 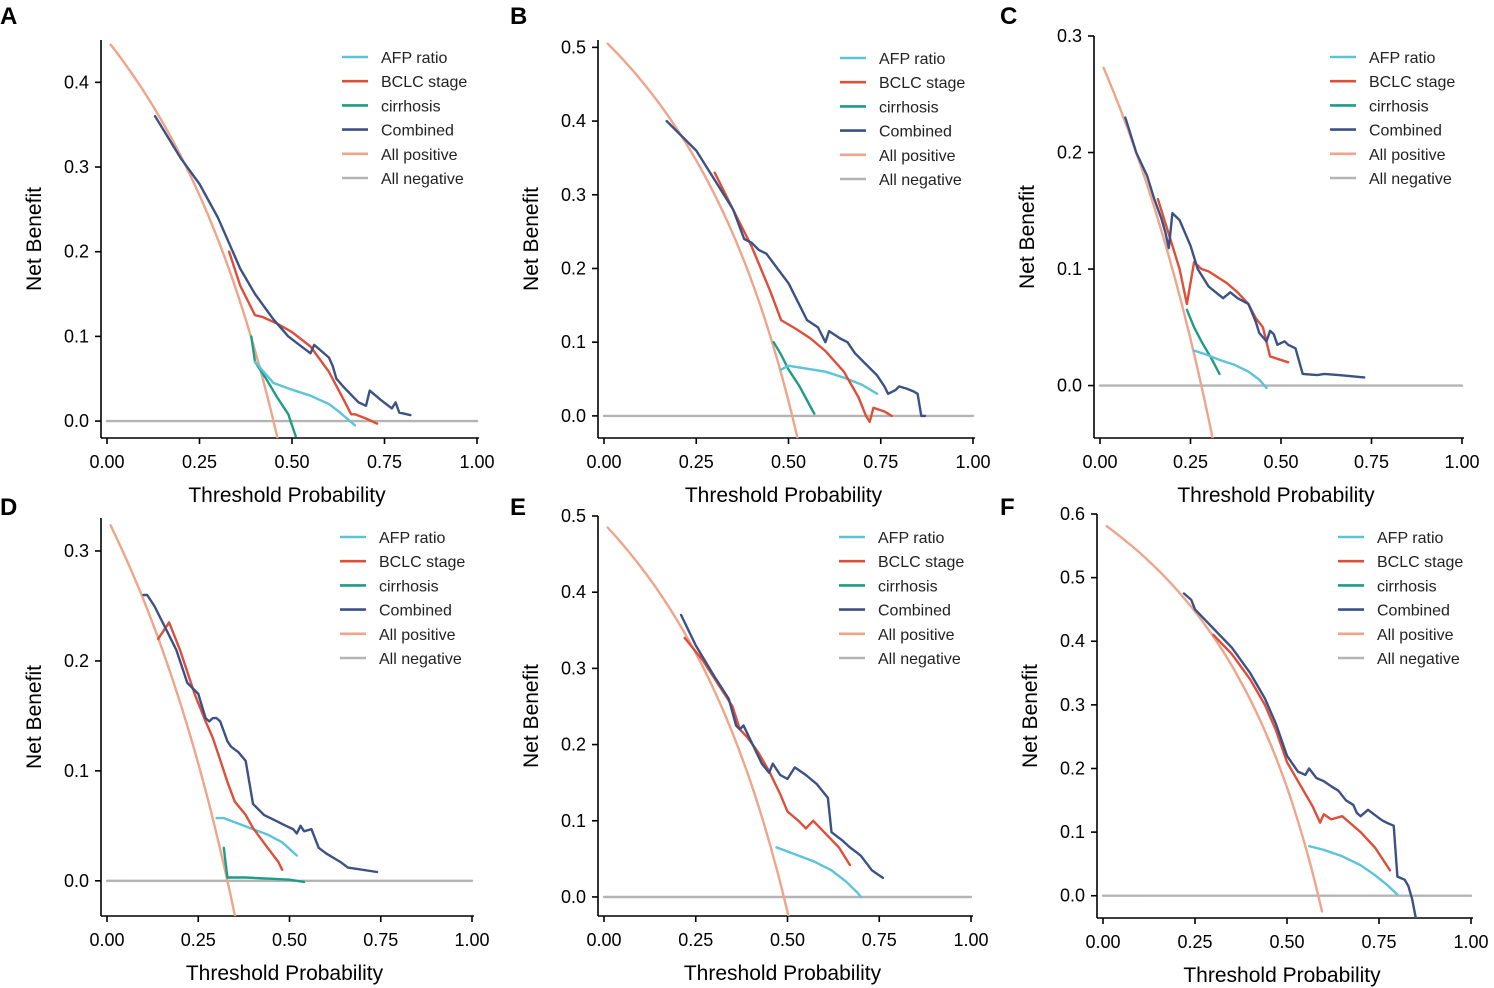 I want to click on panel-label-e: E, so click(x=518, y=507).